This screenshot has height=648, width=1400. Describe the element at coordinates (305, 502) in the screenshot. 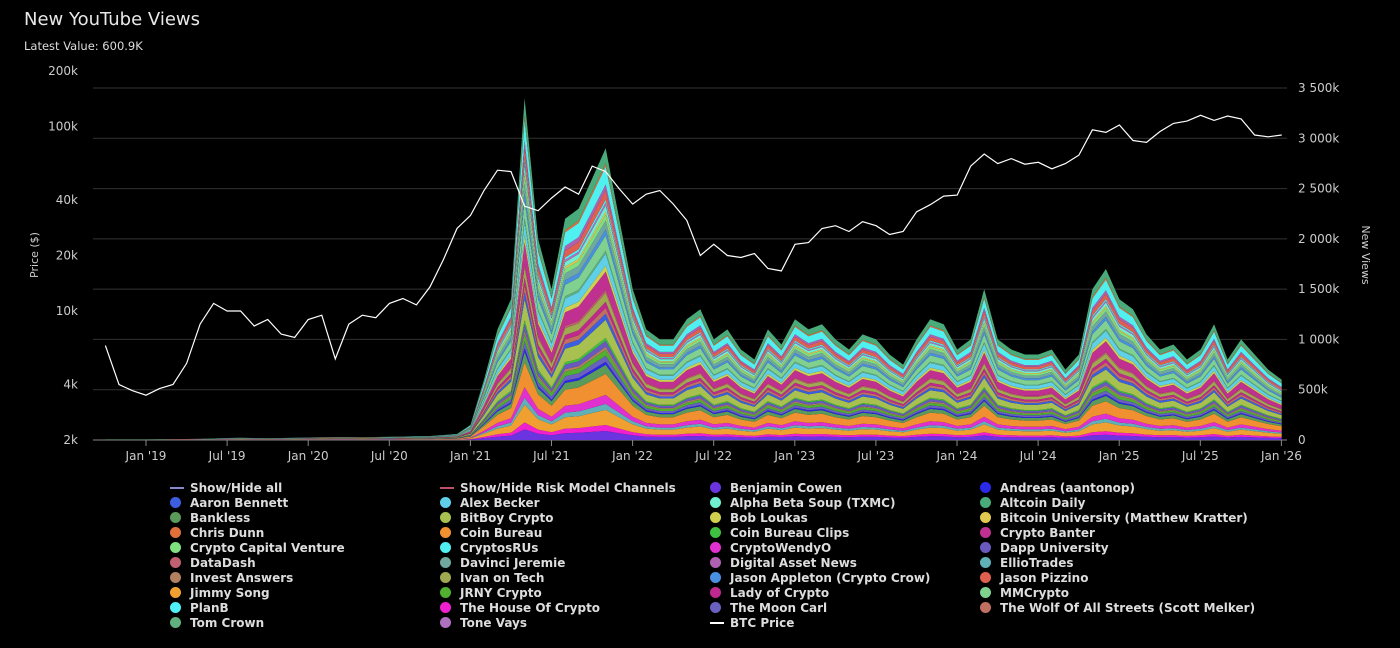

I see `legend-item: Aaron Bennett` at that location.